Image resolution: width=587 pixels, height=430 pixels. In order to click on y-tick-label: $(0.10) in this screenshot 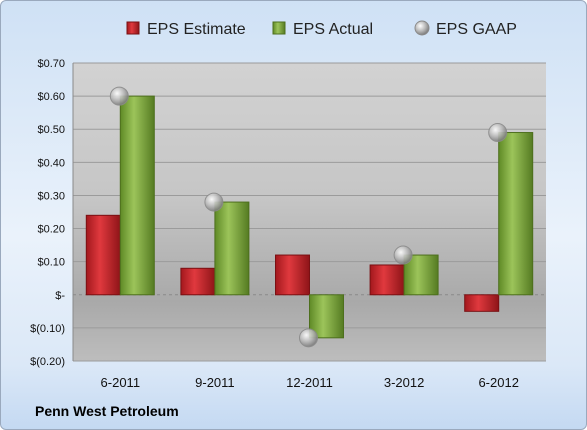, I will do `click(47, 329)`.